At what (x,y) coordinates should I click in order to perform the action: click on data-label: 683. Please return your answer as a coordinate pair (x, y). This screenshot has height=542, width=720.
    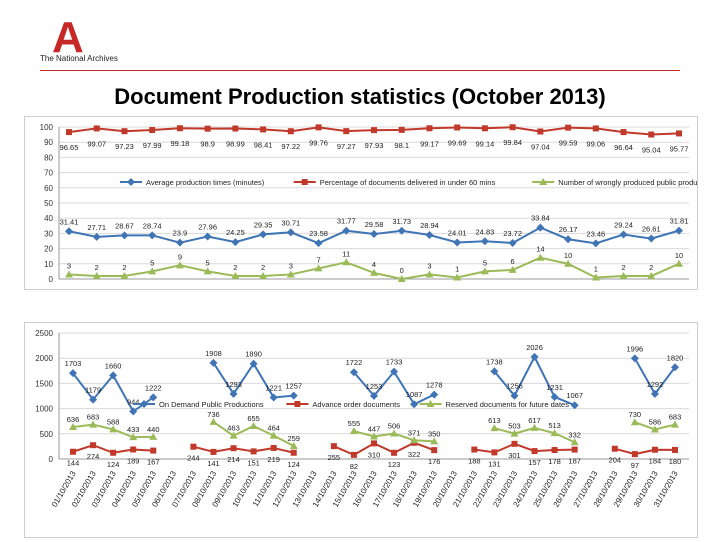
    Looking at the image, I should click on (93, 417).